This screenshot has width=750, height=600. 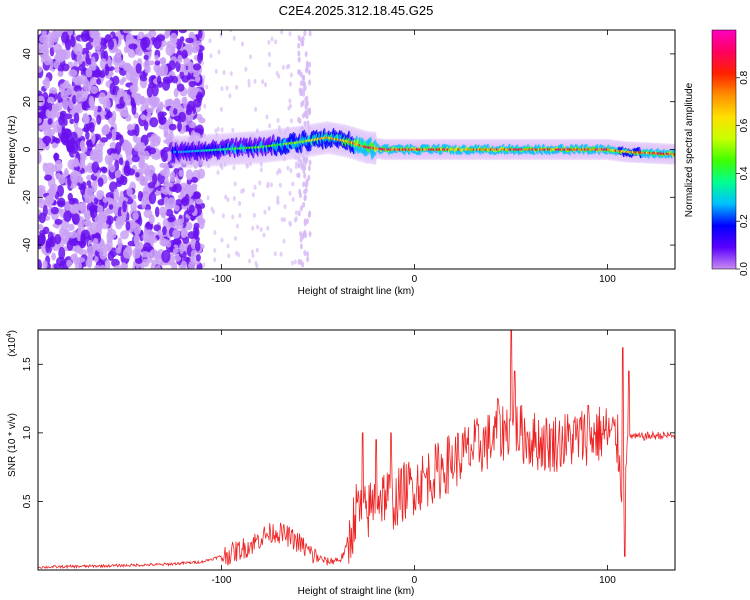 I want to click on y-tick-label: -40, so click(x=27, y=244).